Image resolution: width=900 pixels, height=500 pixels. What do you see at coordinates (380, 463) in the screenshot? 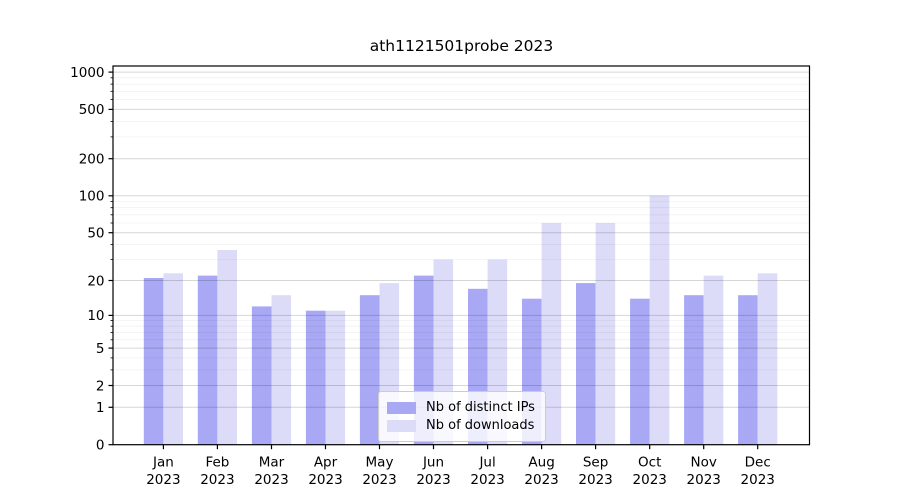
I see `x-tick-label-month-may: May` at bounding box center [380, 463].